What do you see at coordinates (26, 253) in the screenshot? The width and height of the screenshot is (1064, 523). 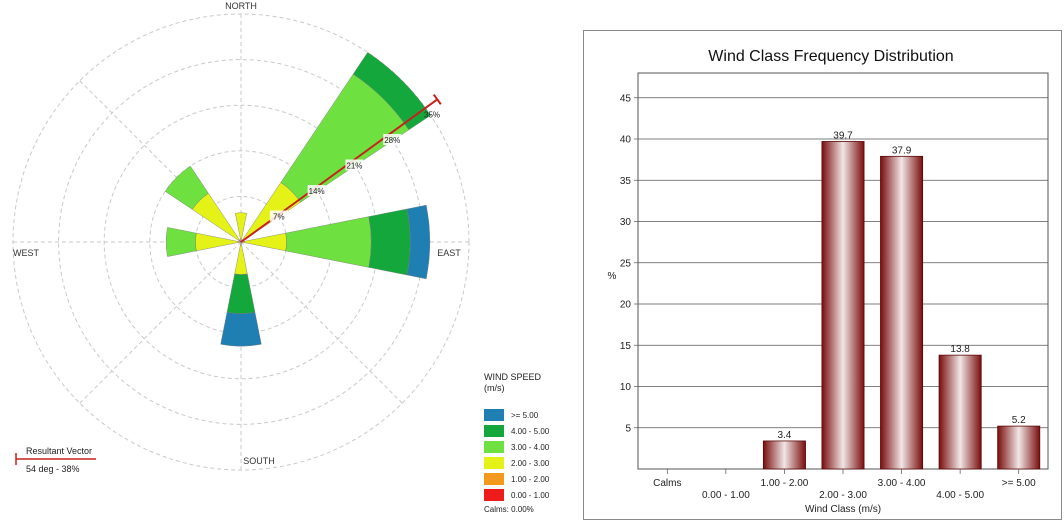 I see `direction-label-west: WEST` at bounding box center [26, 253].